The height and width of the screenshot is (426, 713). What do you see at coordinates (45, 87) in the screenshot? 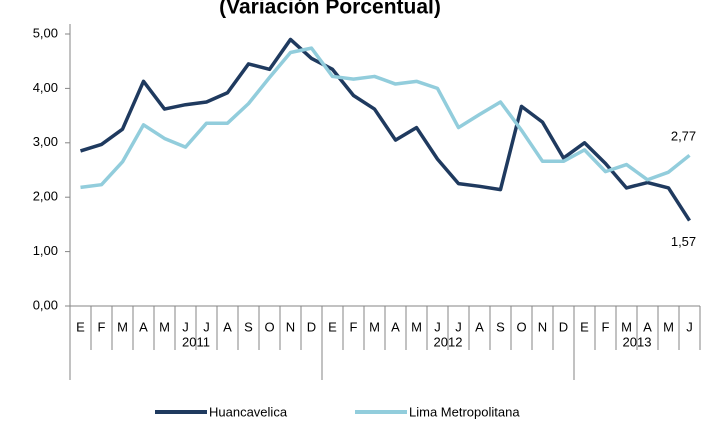
I see `y-tick-label: 4,00` at bounding box center [45, 87].